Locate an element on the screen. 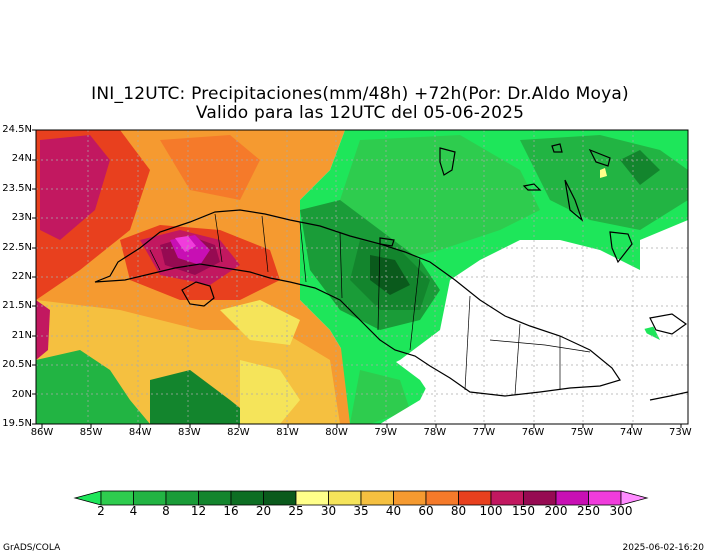  lon-label: 85W is located at coordinates (91, 432).